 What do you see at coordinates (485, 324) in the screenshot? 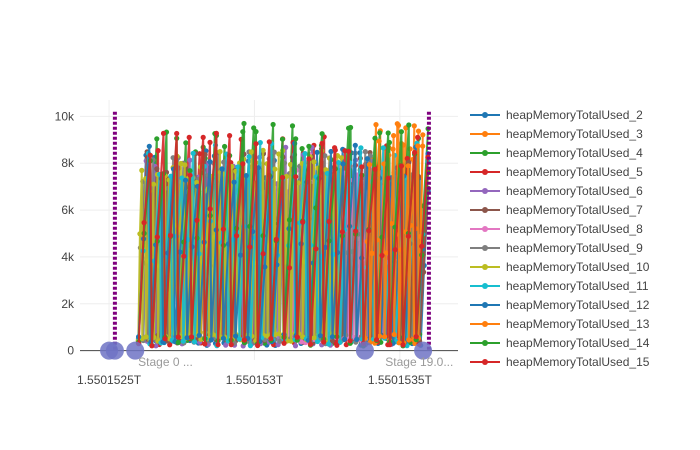
I see `legend-swatch-point` at bounding box center [485, 324].